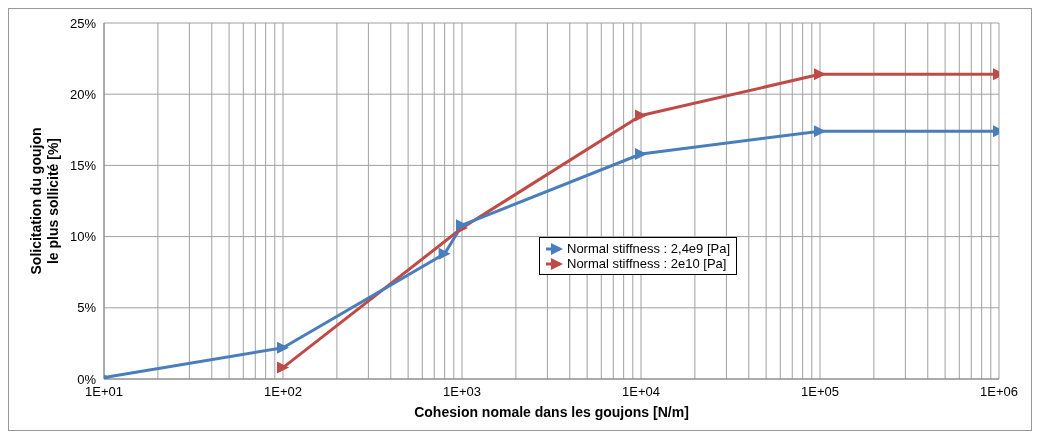  What do you see at coordinates (83, 237) in the screenshot?
I see `y-tick-label: 10%` at bounding box center [83, 237].